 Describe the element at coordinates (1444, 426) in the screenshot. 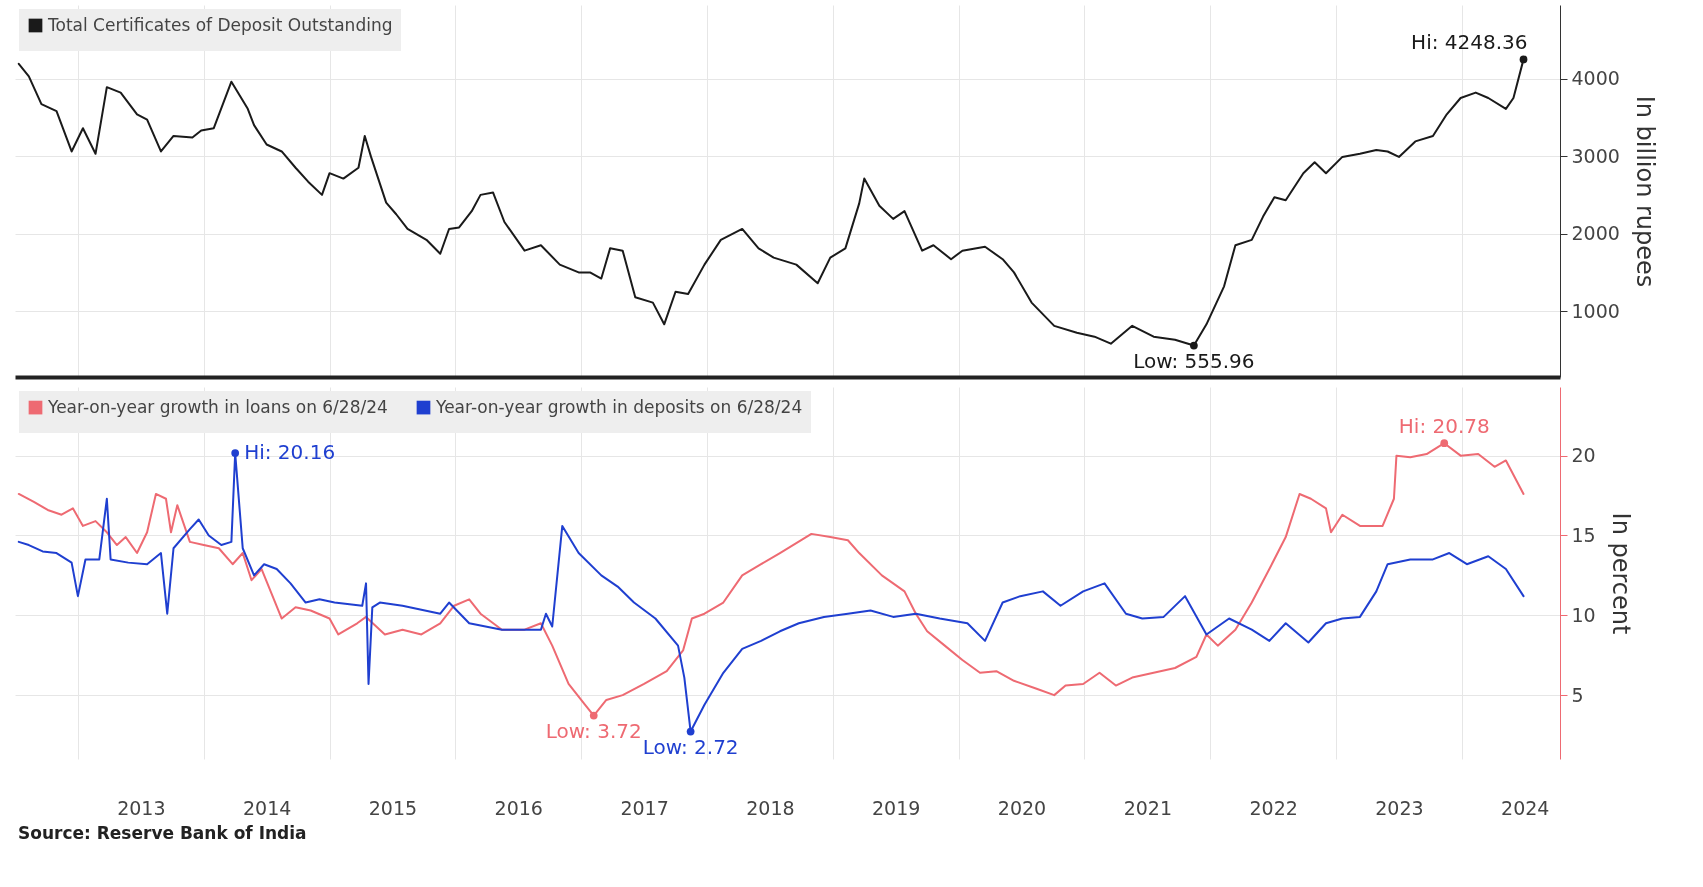

I see `annotation: Hi: 20.78` at that location.